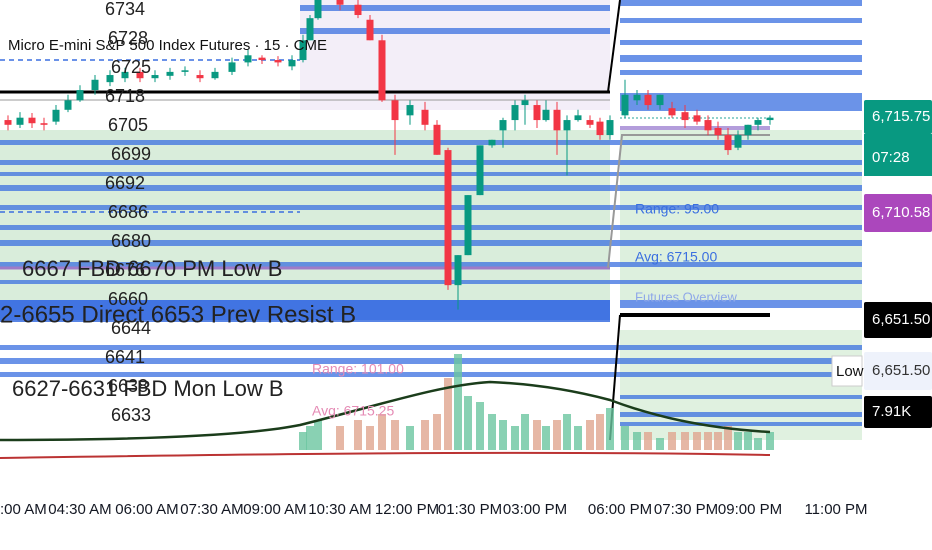 The width and height of the screenshot is (932, 550). I want to click on time-label: 04:30 AM, so click(79, 509).